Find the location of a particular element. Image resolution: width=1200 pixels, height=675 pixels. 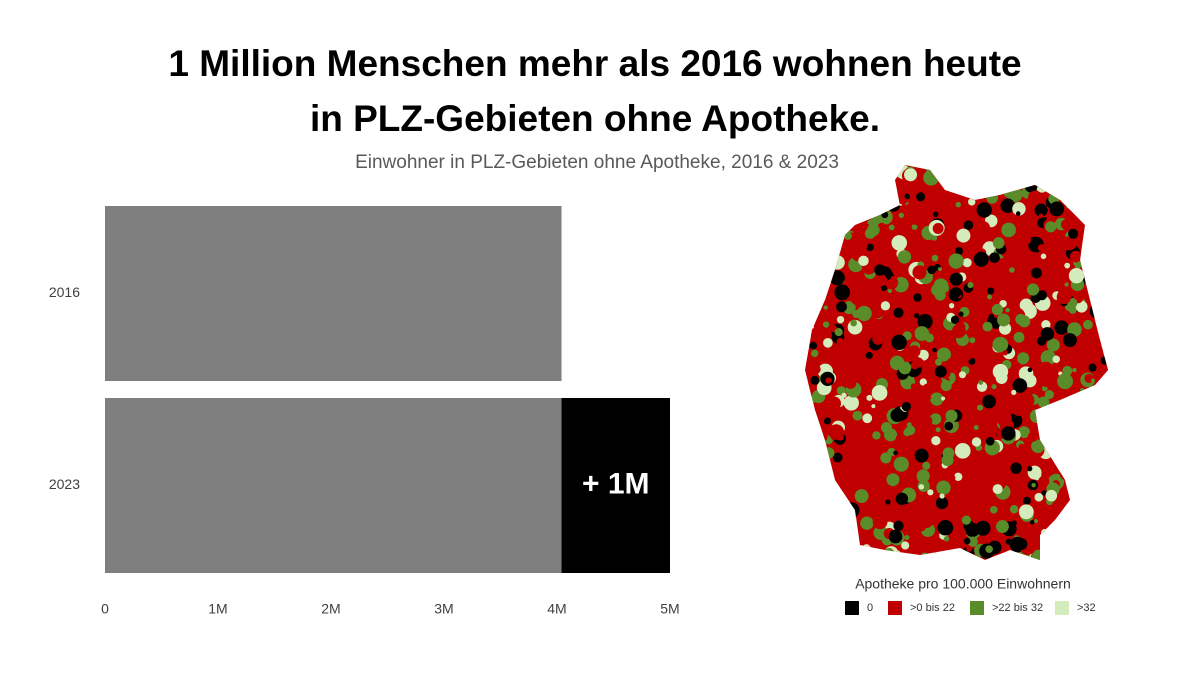

value-label: + 1M is located at coordinates (616, 483).